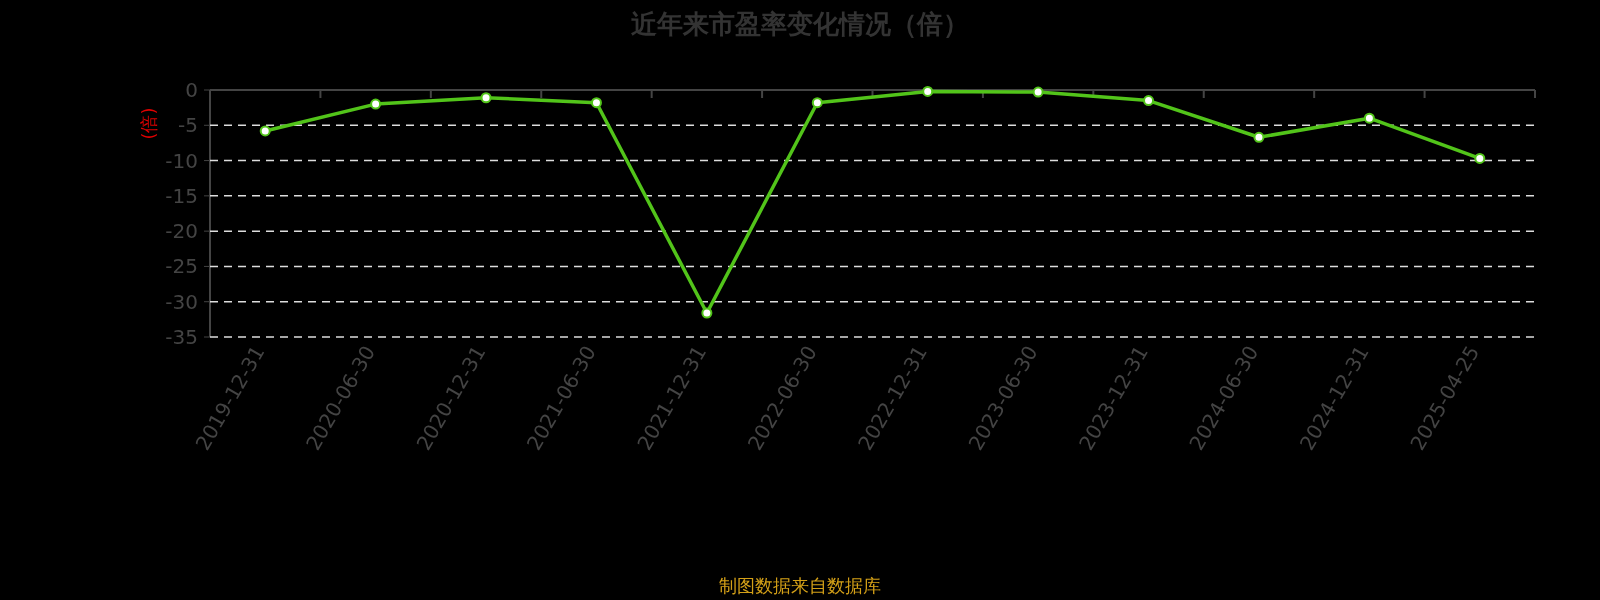  What do you see at coordinates (181, 266) in the screenshot?
I see `y-tick-label: -25` at bounding box center [181, 266].